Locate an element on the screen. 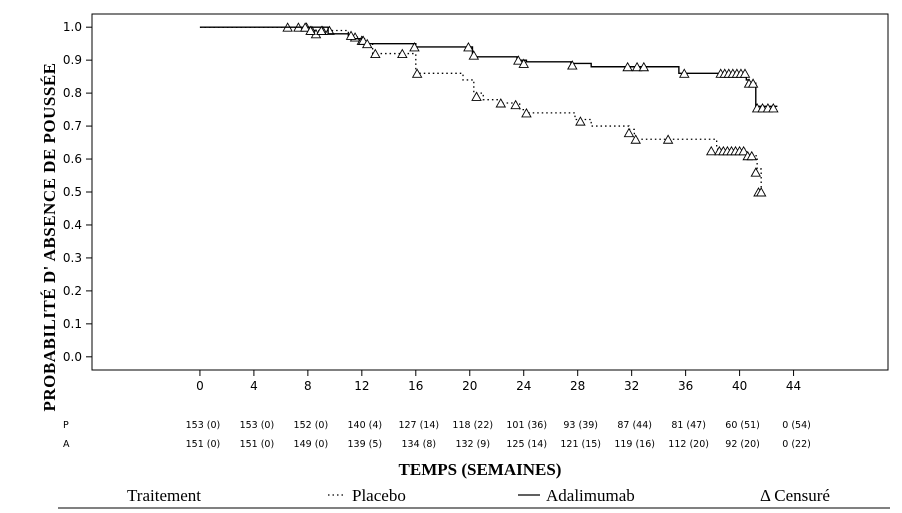 Image resolution: width=902 pixels, height=513 pixels. risk-cell: 112 (20) is located at coordinates (688, 444).